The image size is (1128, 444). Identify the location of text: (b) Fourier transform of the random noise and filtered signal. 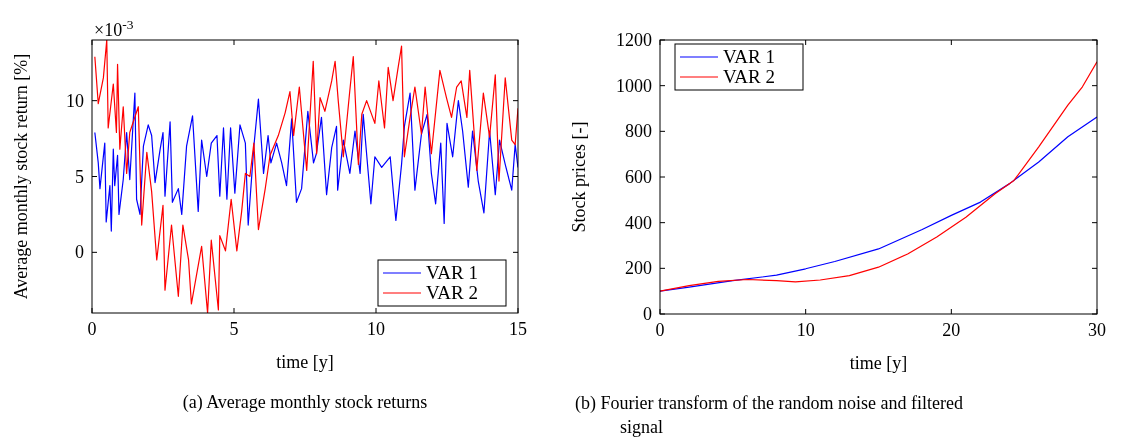
(769, 415).